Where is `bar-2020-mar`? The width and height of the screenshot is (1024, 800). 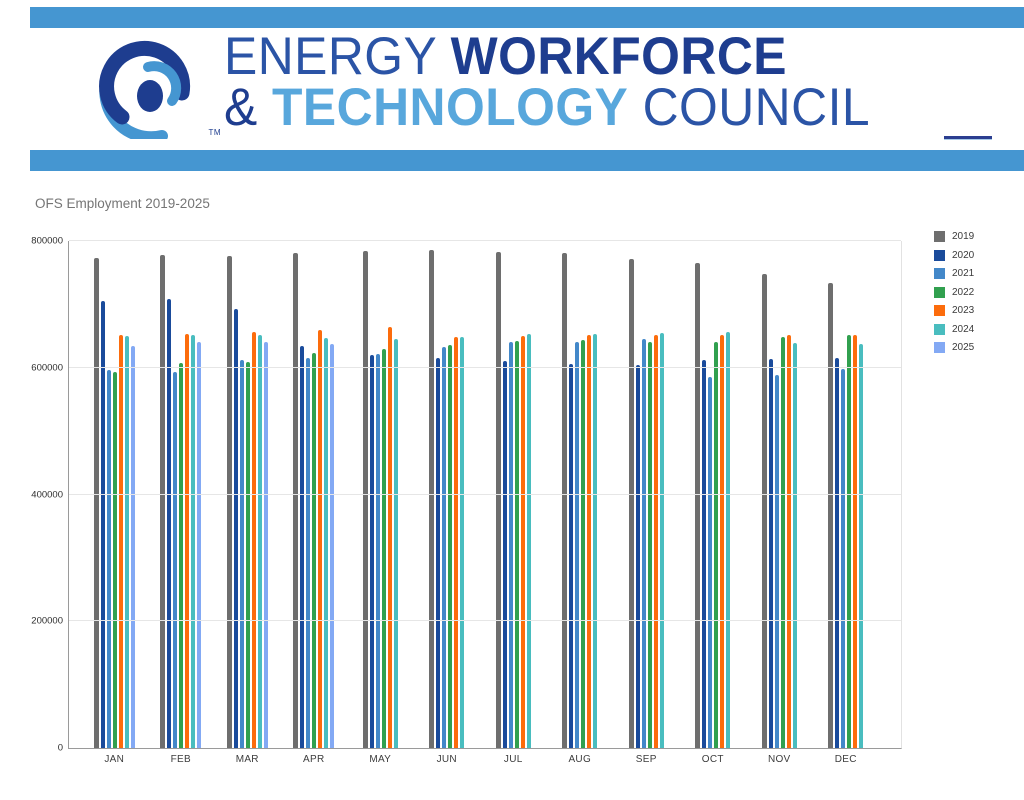 bar-2020-mar is located at coordinates (235, 528).